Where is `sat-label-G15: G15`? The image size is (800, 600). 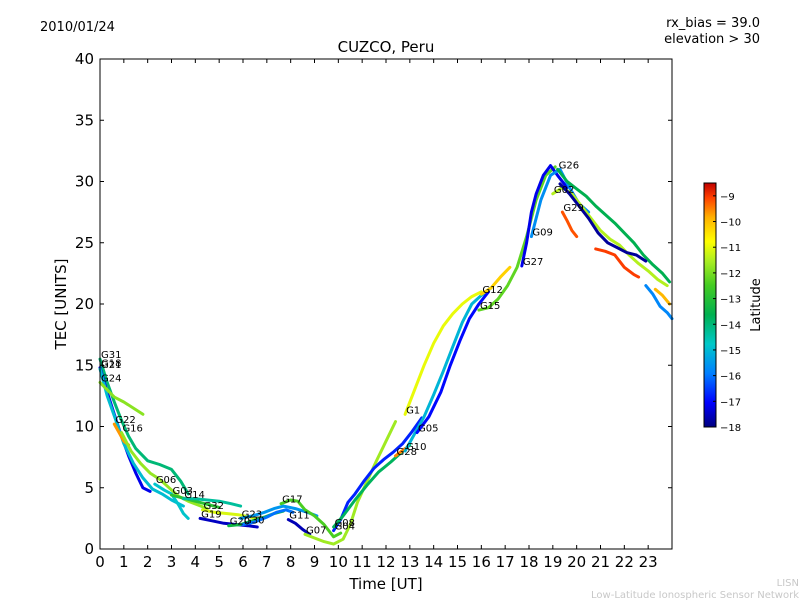
sat-label-G15: G15 is located at coordinates (490, 306).